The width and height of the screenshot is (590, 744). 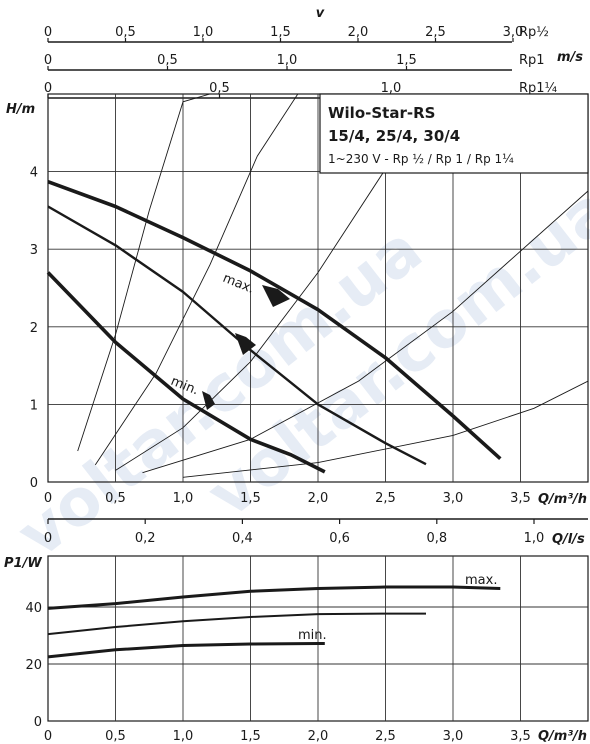 I want to click on head-y-tick-label: 1, so click(x=34, y=405).